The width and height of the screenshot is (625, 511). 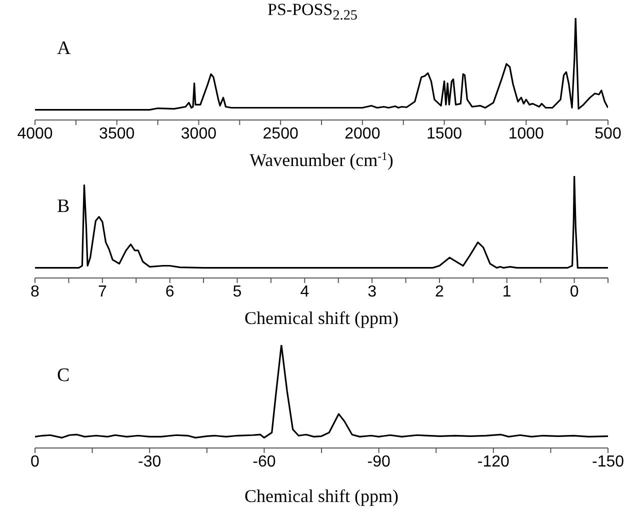 I want to click on x-tick-label: 1000, so click(x=526, y=133).